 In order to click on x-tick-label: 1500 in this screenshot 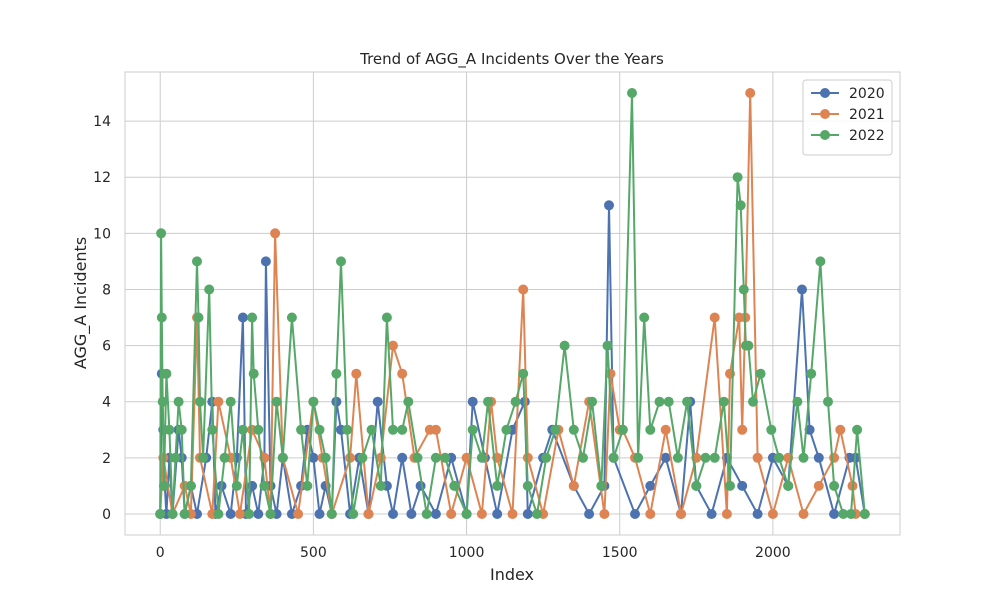, I will do `click(620, 553)`.